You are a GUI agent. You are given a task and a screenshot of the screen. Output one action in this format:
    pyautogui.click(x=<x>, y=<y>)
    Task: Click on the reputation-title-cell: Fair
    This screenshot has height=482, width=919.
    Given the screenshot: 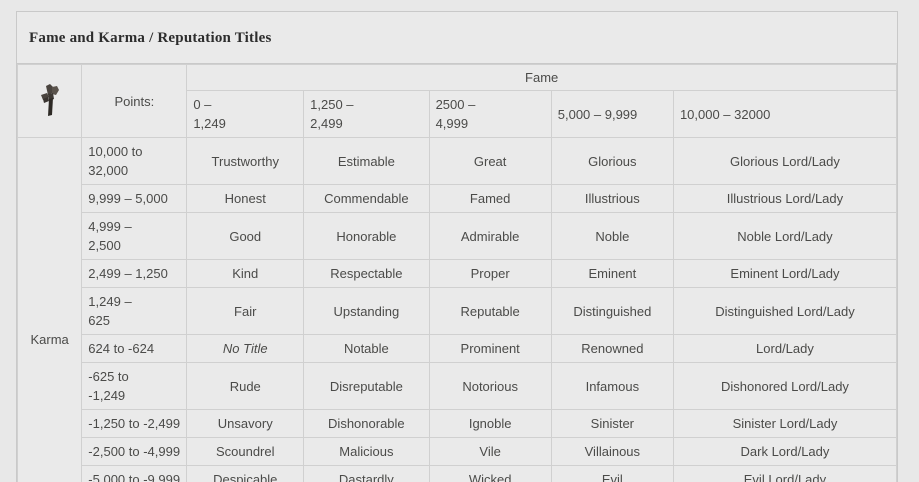 What is the action you would take?
    pyautogui.click(x=245, y=311)
    